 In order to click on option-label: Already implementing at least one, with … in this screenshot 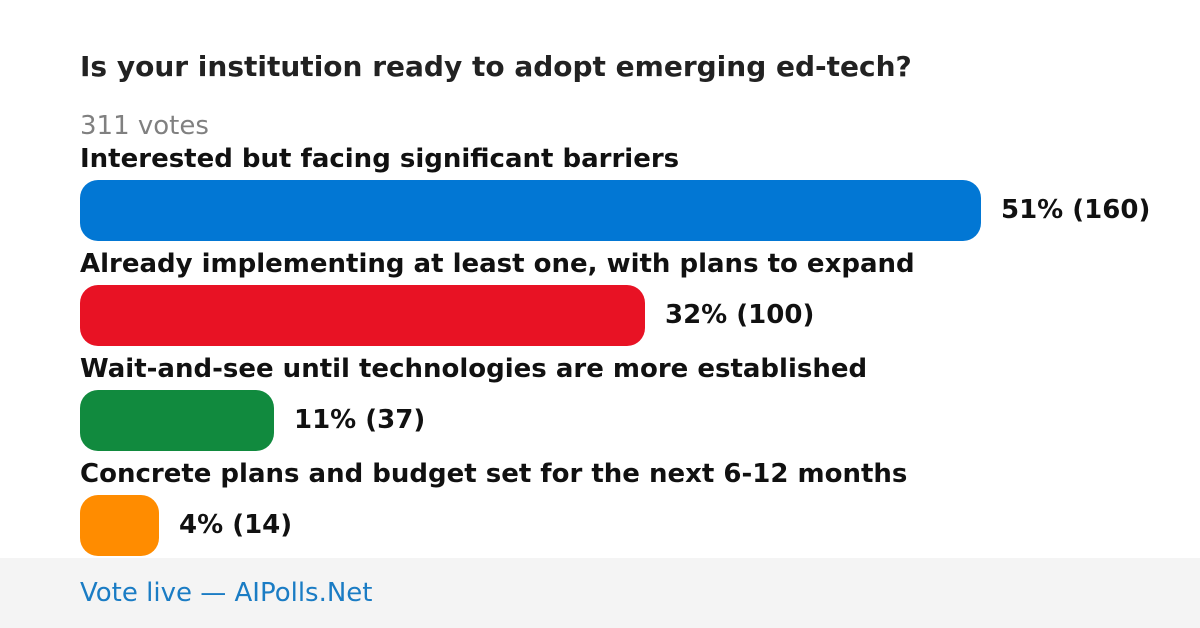, I will do `click(497, 264)`.